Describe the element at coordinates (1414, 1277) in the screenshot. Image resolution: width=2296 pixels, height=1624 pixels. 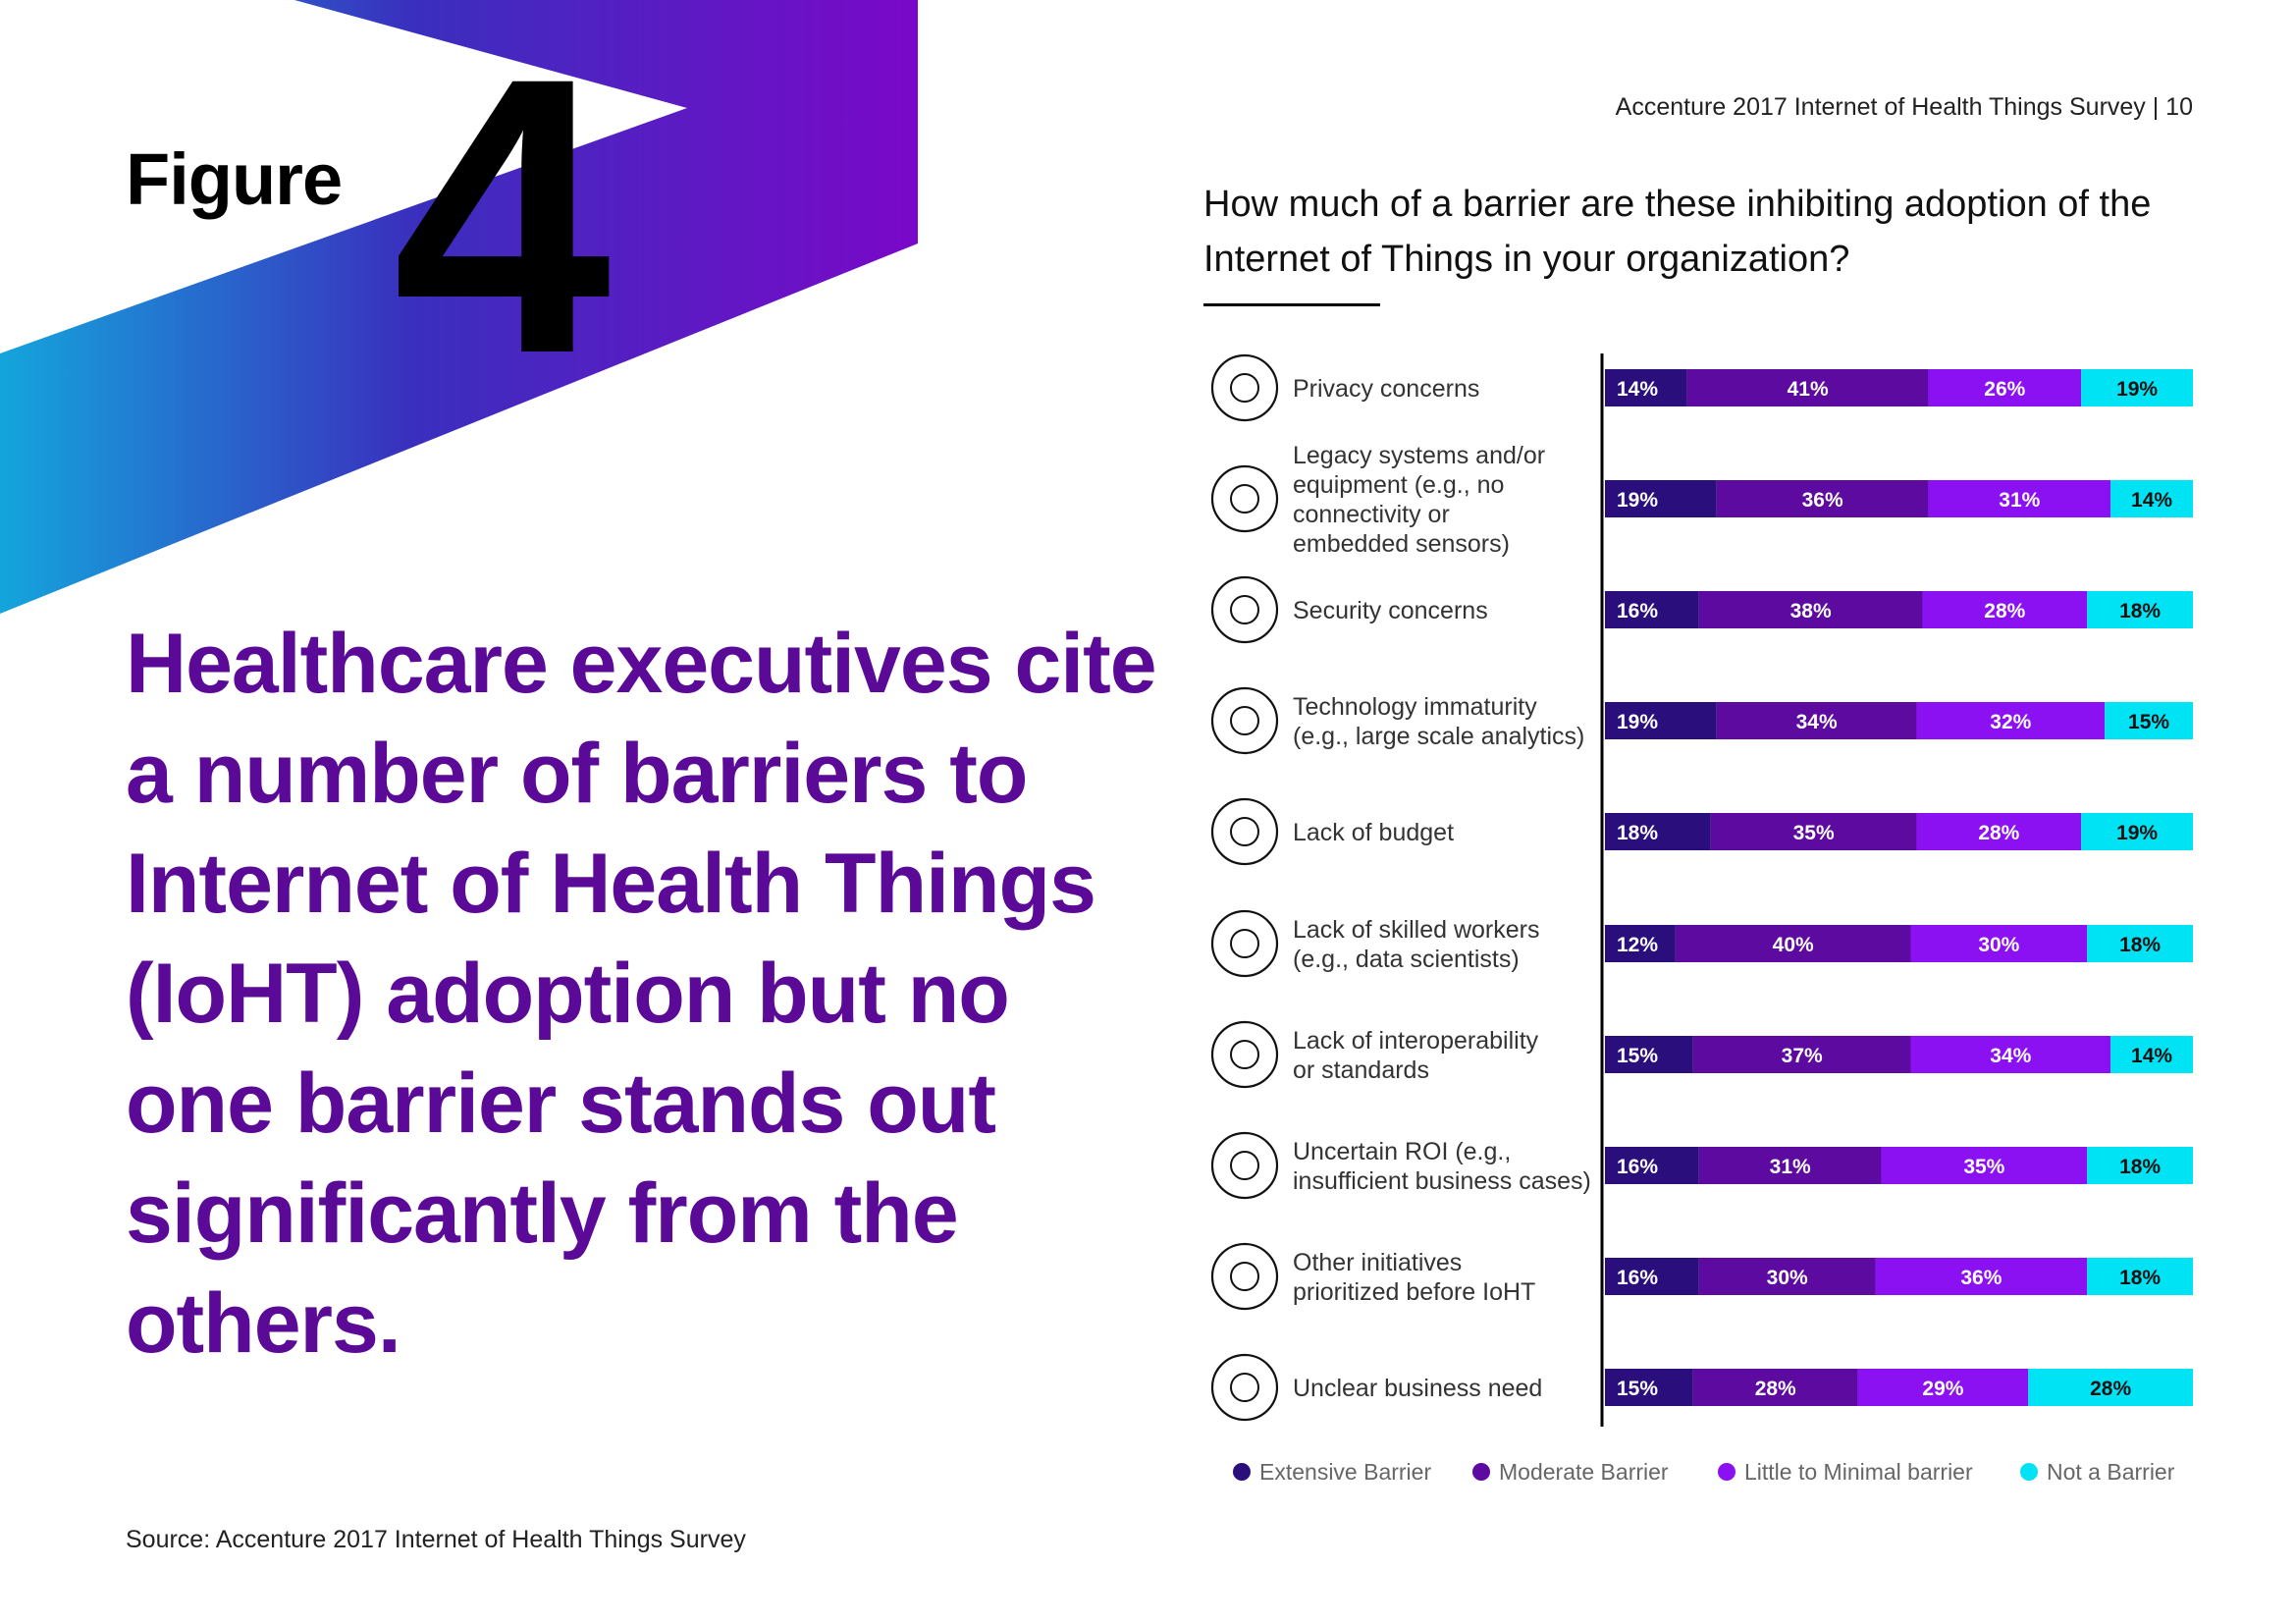
I see `category-label: Other initiatives prioritized before IoHT` at that location.